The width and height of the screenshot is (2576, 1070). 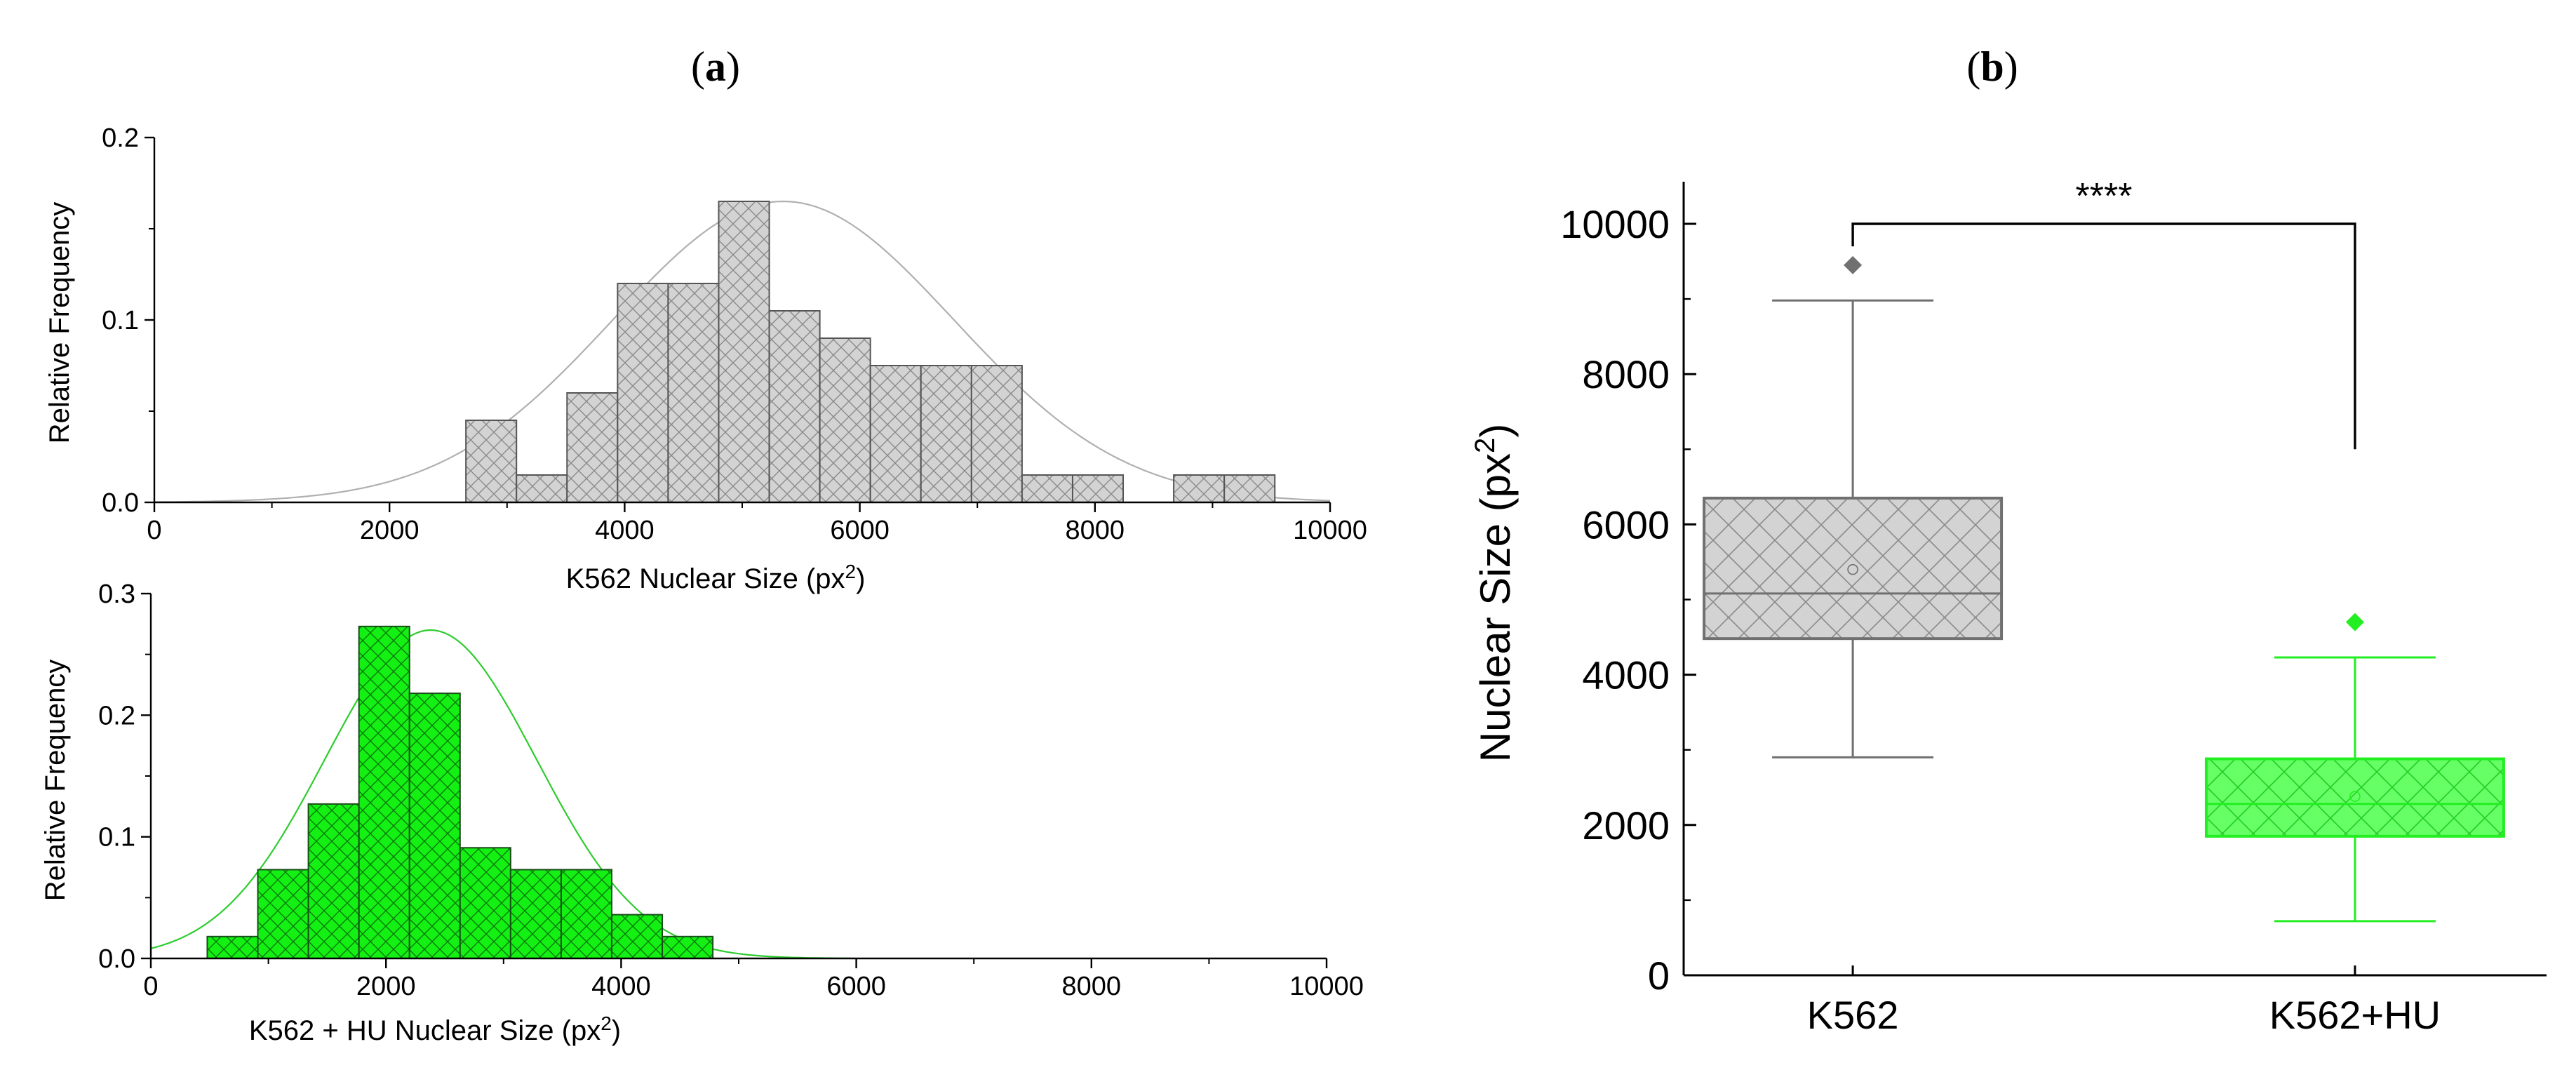 I want to click on y-tick-label: 0.3, so click(x=117, y=594).